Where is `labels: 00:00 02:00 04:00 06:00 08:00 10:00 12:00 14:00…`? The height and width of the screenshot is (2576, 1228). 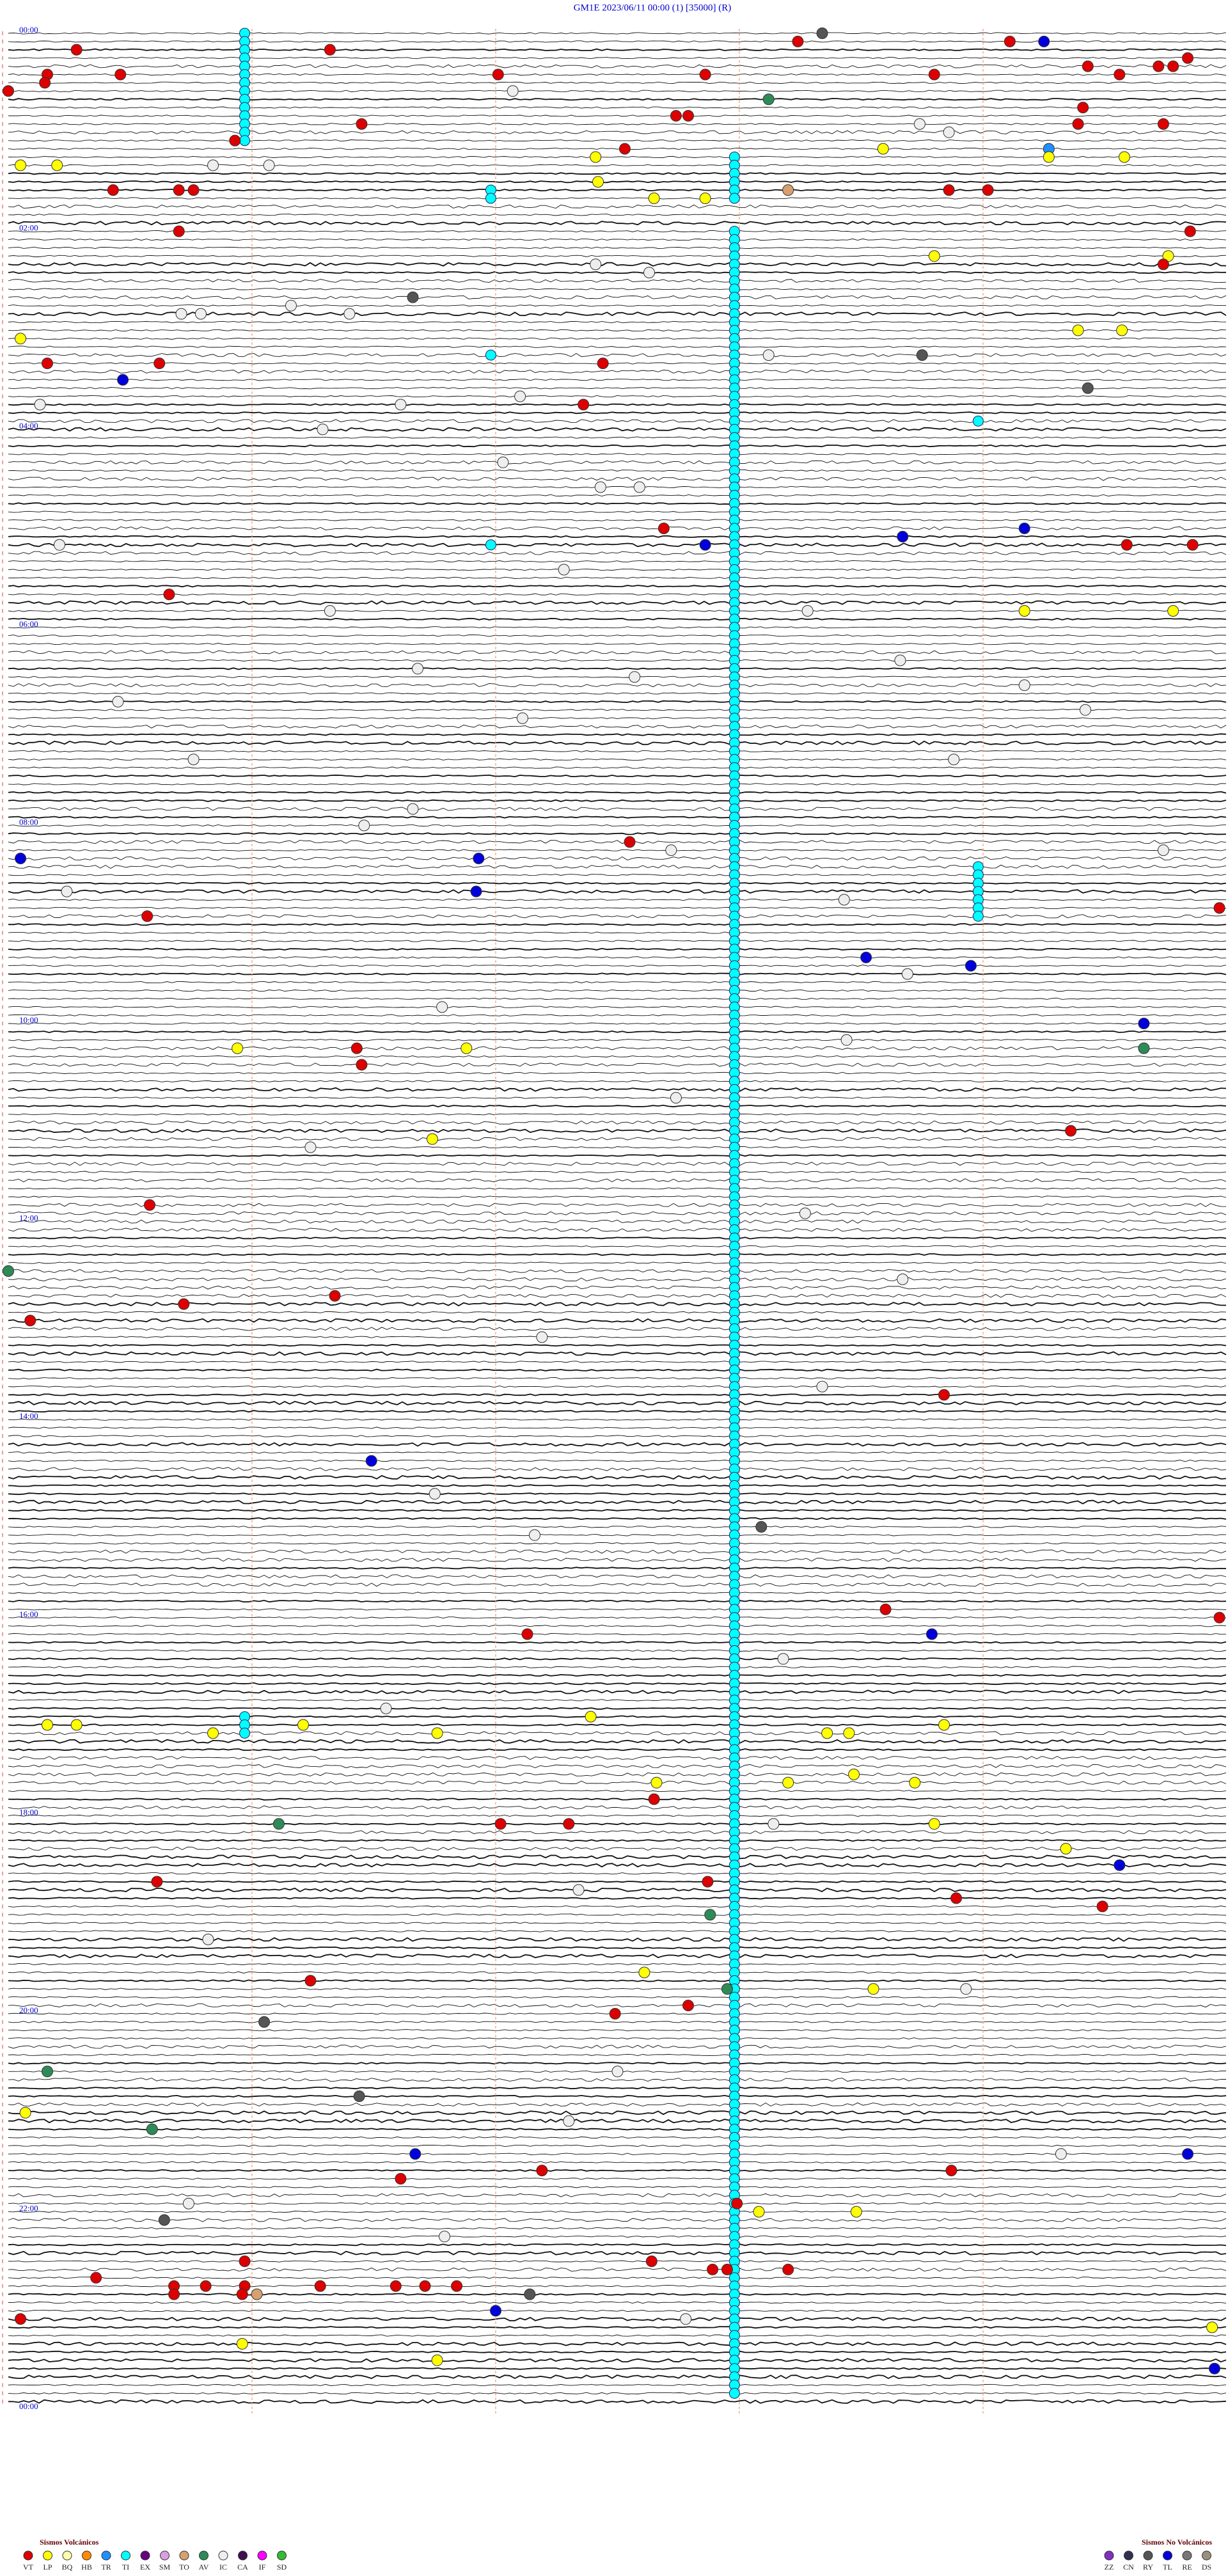
labels: 00:00 02:00 04:00 06:00 08:00 10:00 12:00 14:00… is located at coordinates (28, 1218).